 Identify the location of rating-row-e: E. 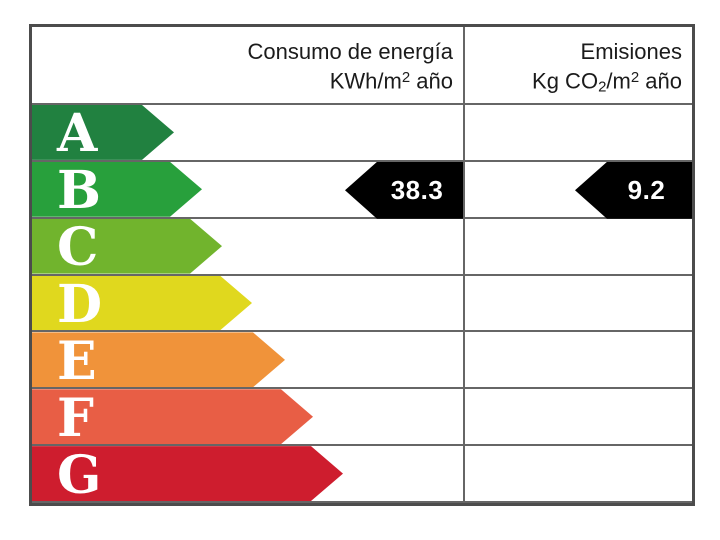
(362, 361).